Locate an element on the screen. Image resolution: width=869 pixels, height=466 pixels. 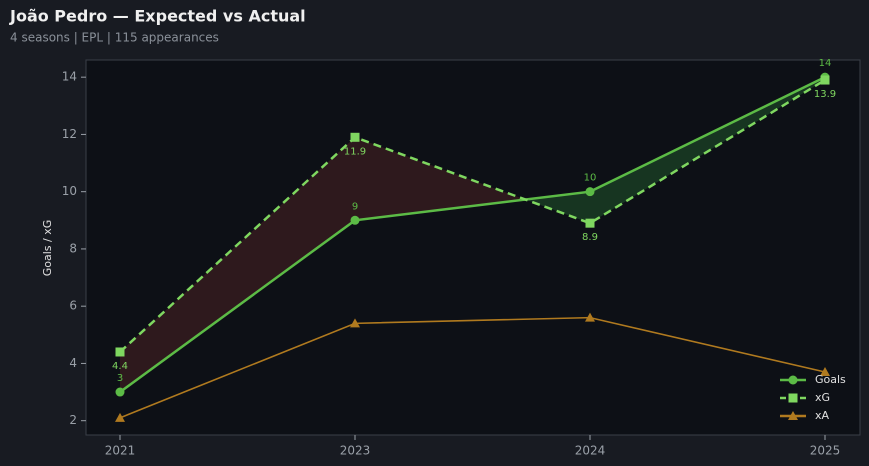
legend-label: Goals is located at coordinates (830, 379).